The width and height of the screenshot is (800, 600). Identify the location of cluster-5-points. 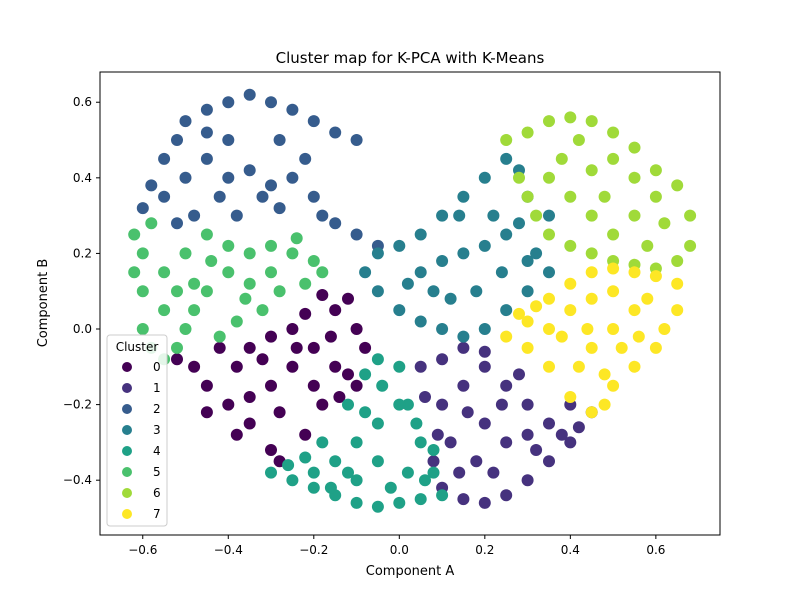
(228, 291).